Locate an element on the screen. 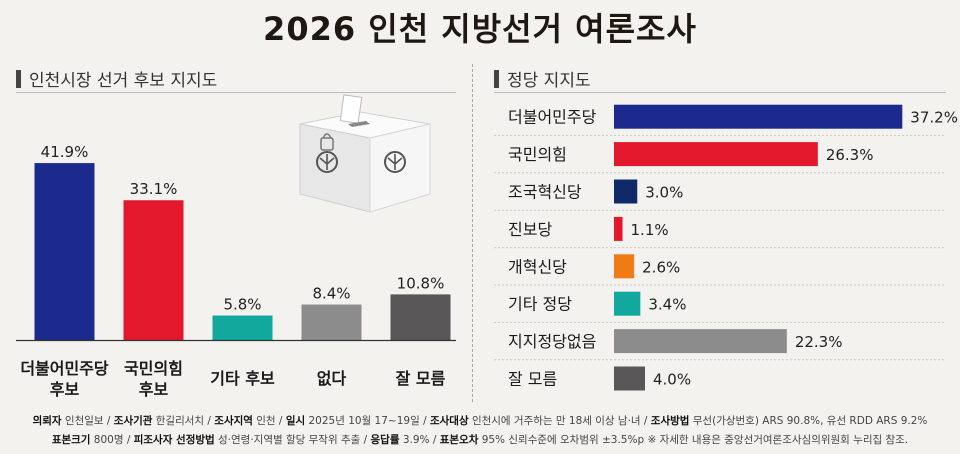 The width and height of the screenshot is (960, 454). party-value-label: 3.0% is located at coordinates (664, 193).